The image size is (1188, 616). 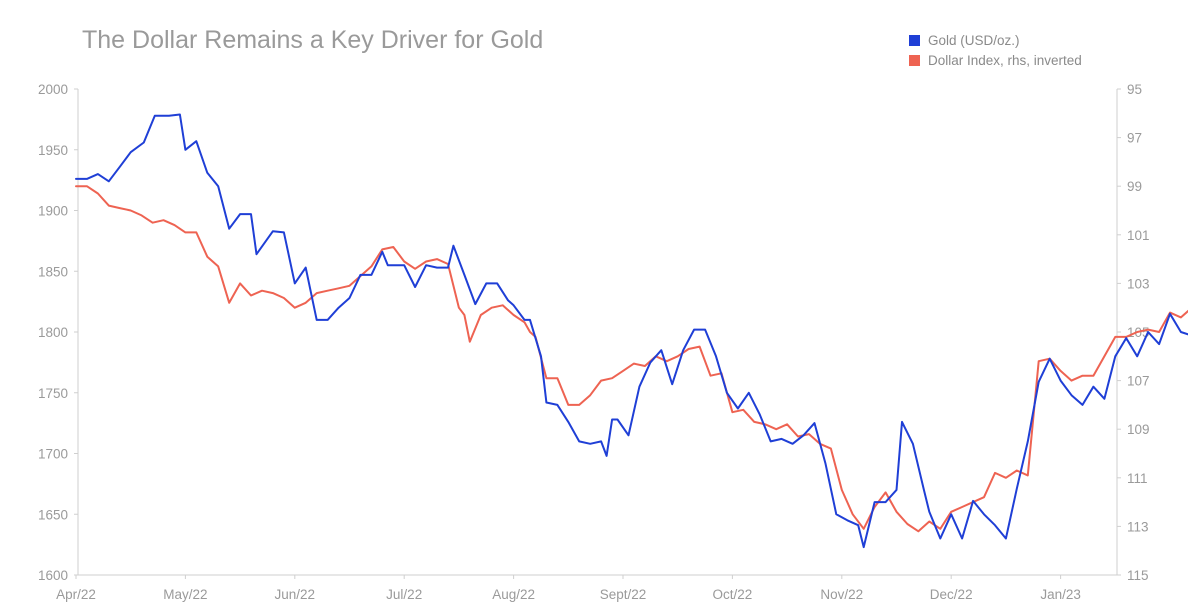 I want to click on right-tick-label: 107, so click(x=1138, y=381).